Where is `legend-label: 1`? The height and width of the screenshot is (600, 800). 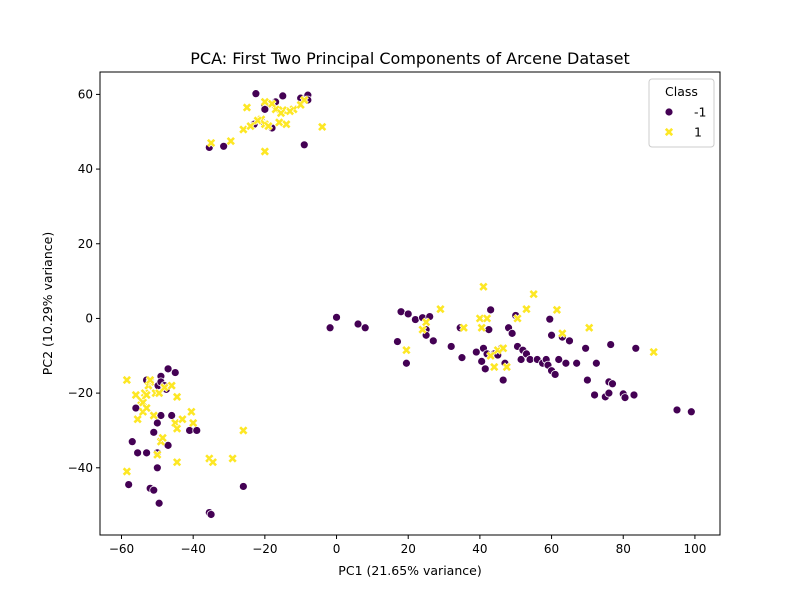 legend-label: 1 is located at coordinates (698, 132).